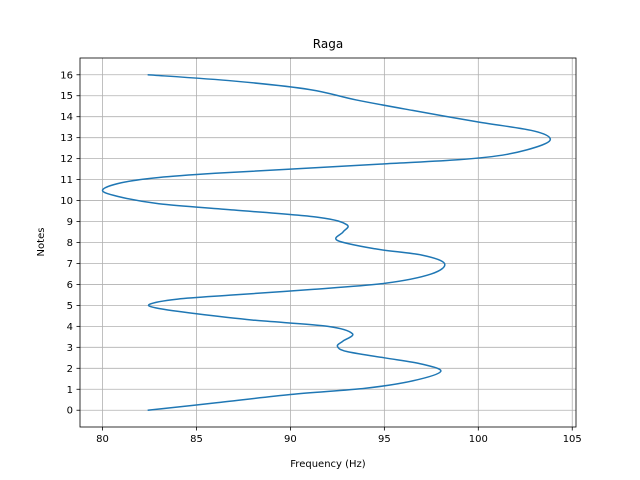  What do you see at coordinates (70, 222) in the screenshot?
I see `y-tick-label: 9` at bounding box center [70, 222].